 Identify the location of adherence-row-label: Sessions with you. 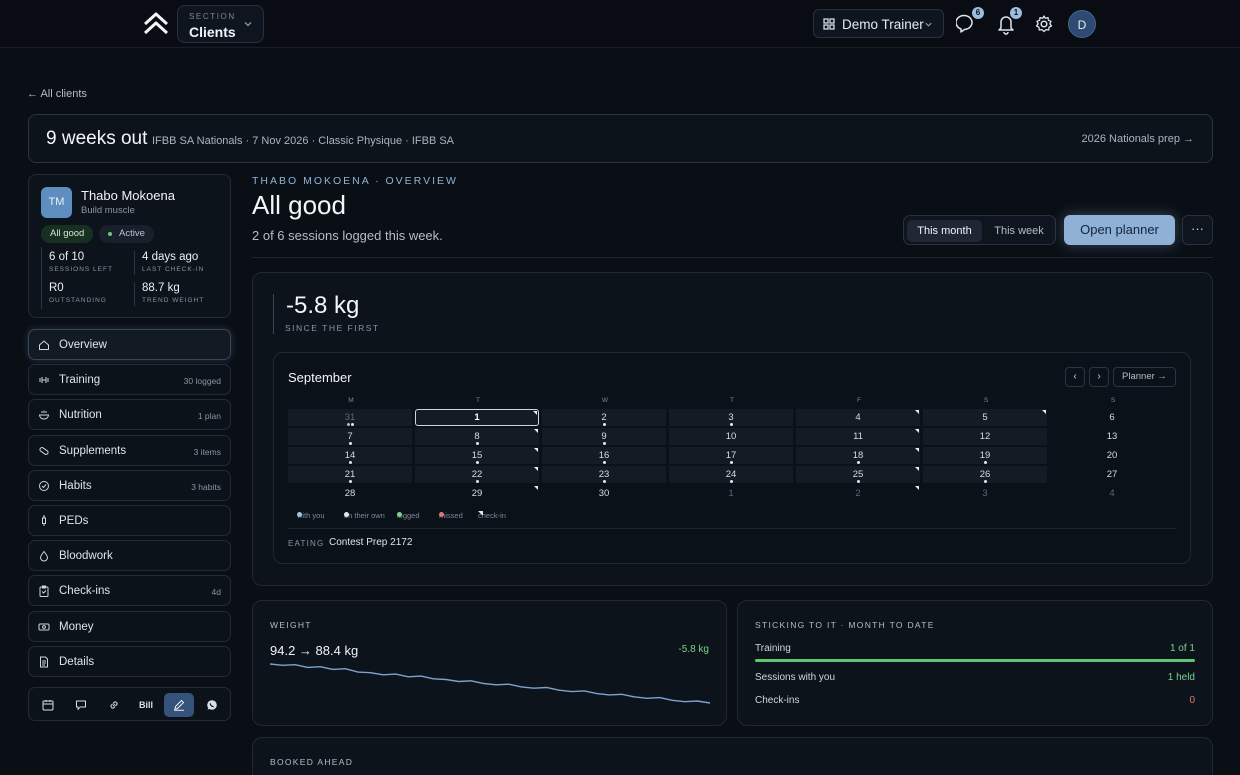
(795, 677).